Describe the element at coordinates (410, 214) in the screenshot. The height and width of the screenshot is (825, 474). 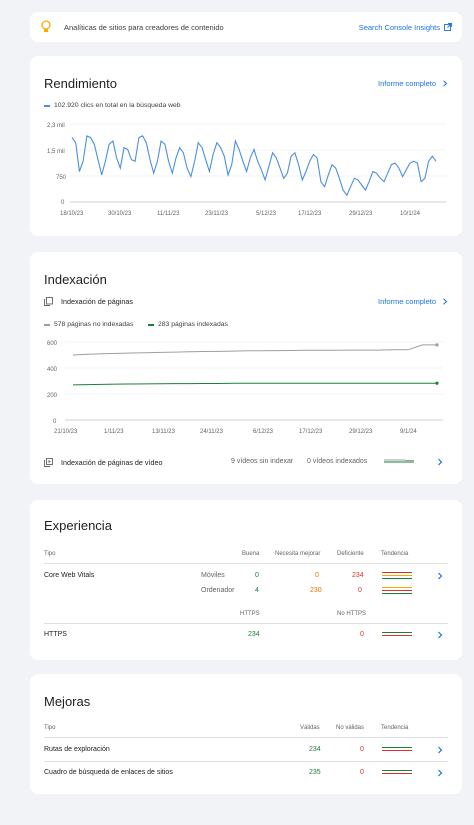
I see `x-tick: 10/1/24` at that location.